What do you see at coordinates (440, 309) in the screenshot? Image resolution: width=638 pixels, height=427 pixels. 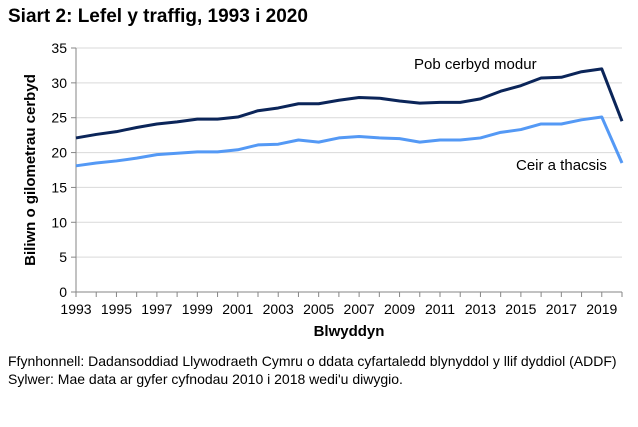 I see `x-tick-label: 2011` at bounding box center [440, 309].